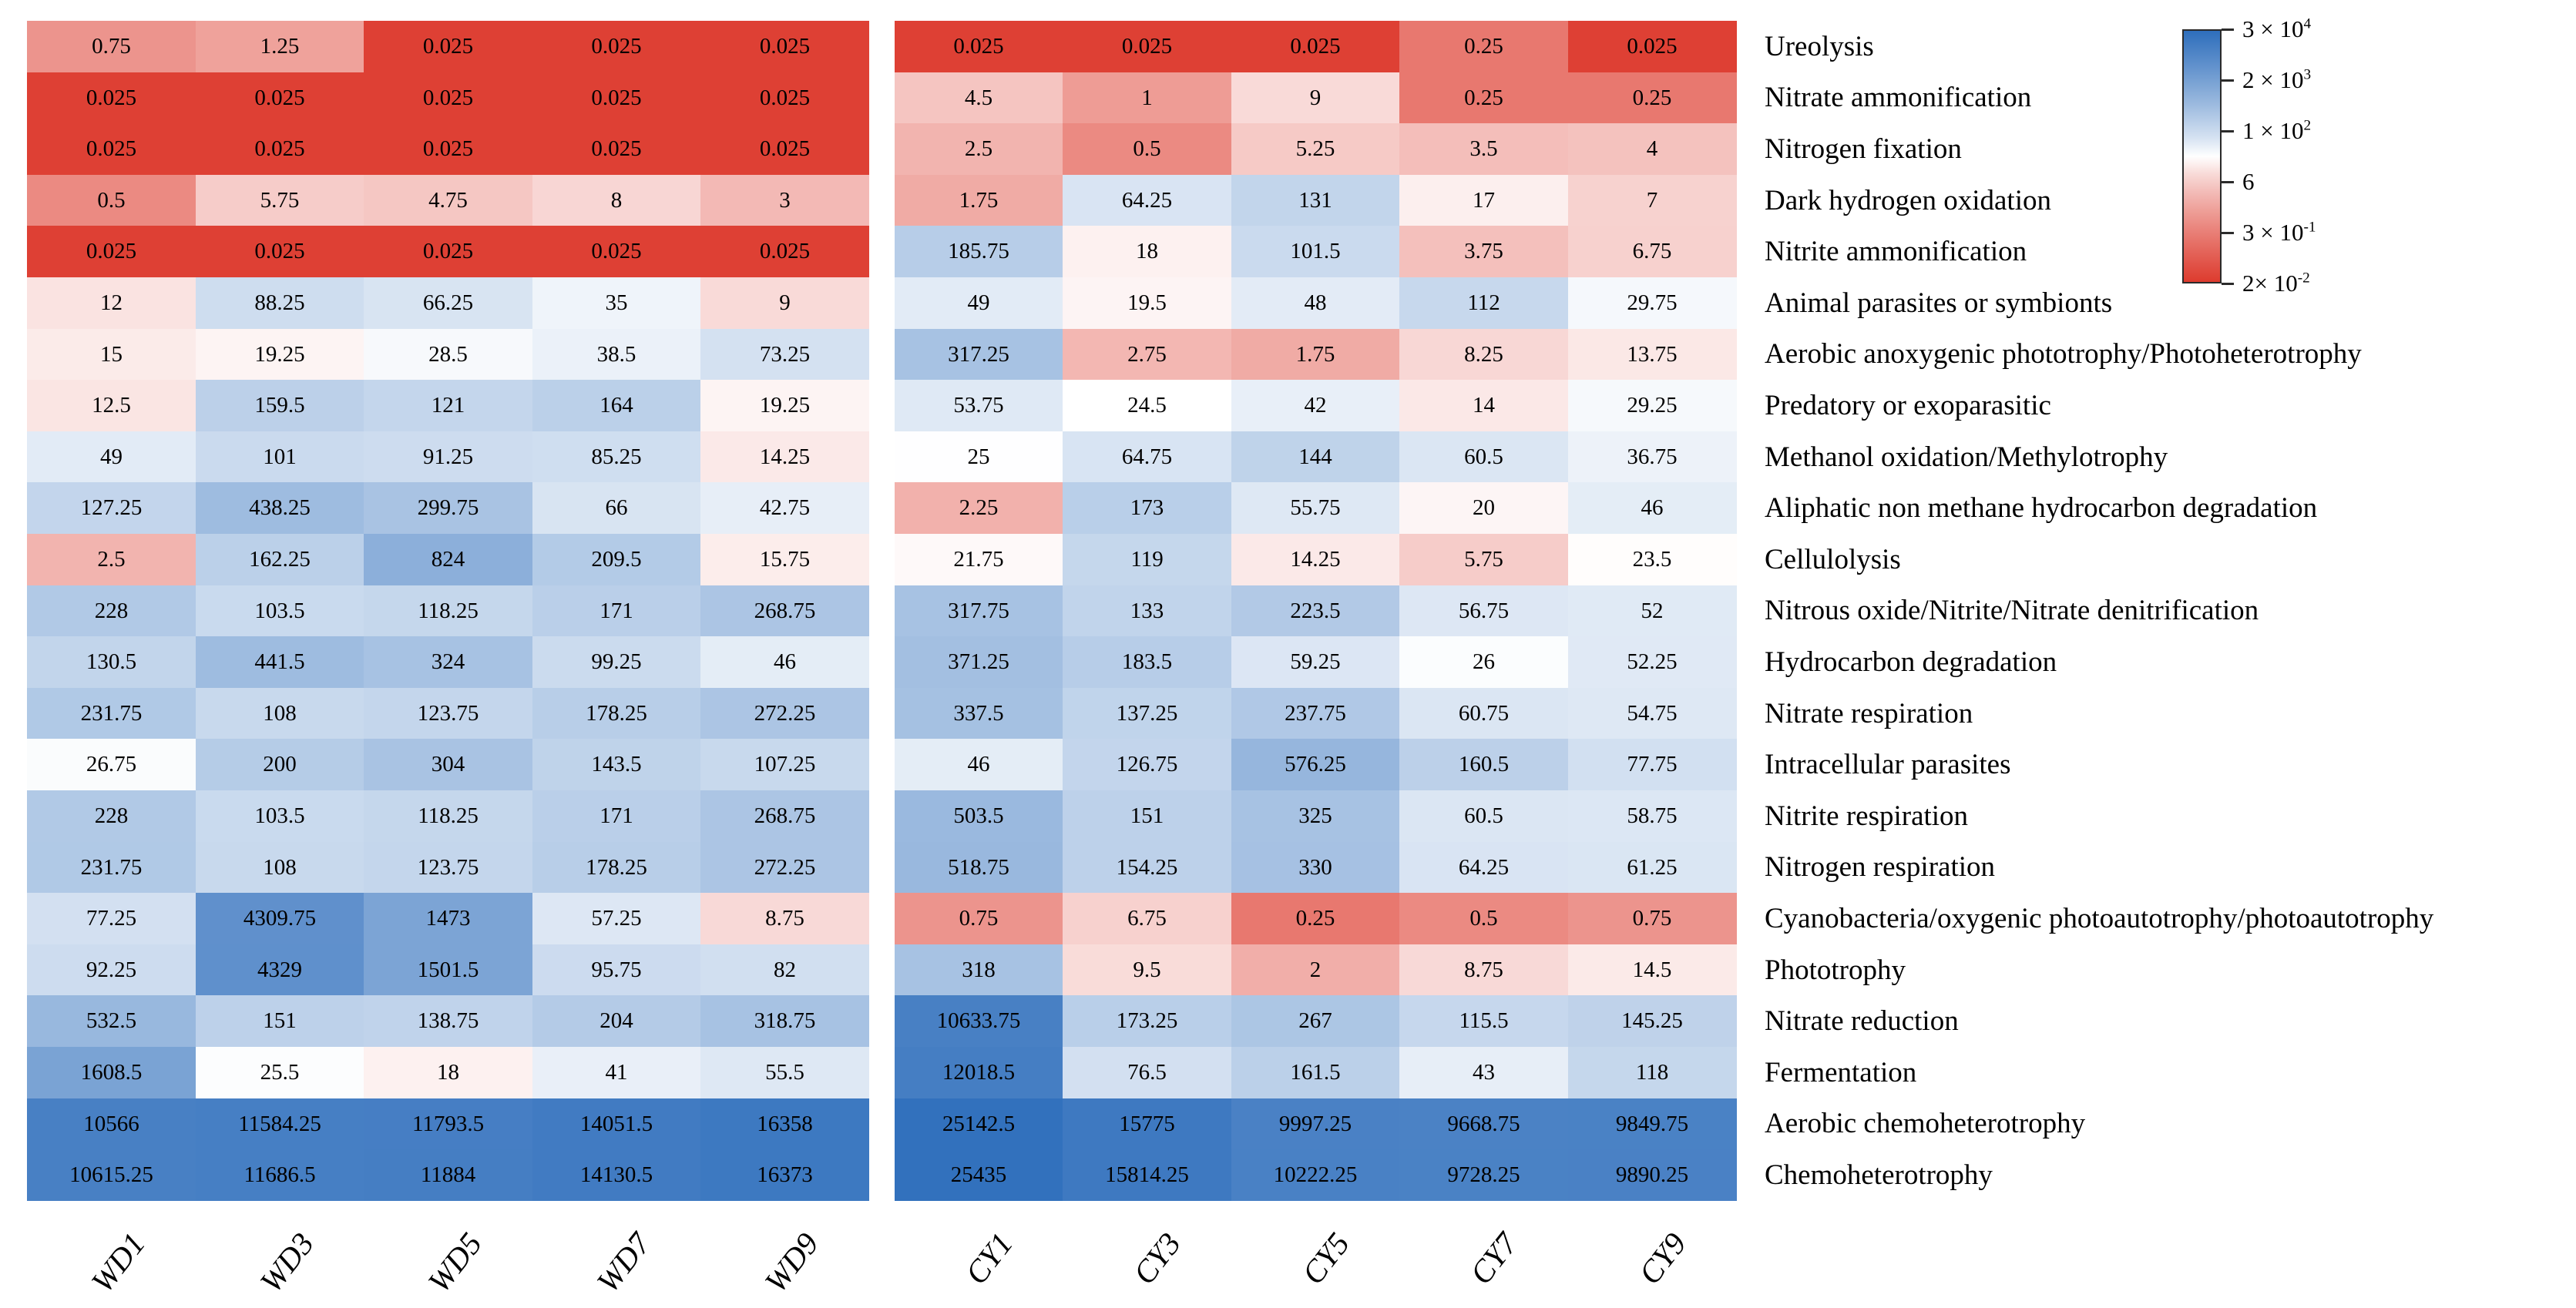 This screenshot has height=1308, width=2576. What do you see at coordinates (1325, 1259) in the screenshot?
I see `column-label: CY5` at bounding box center [1325, 1259].